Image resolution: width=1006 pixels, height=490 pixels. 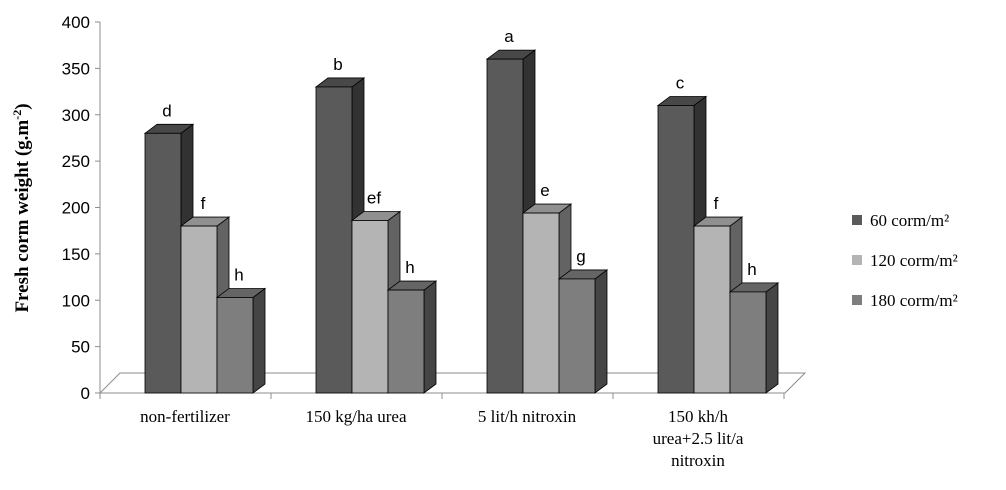 I want to click on y-tick-label: 300, so click(x=76, y=115).